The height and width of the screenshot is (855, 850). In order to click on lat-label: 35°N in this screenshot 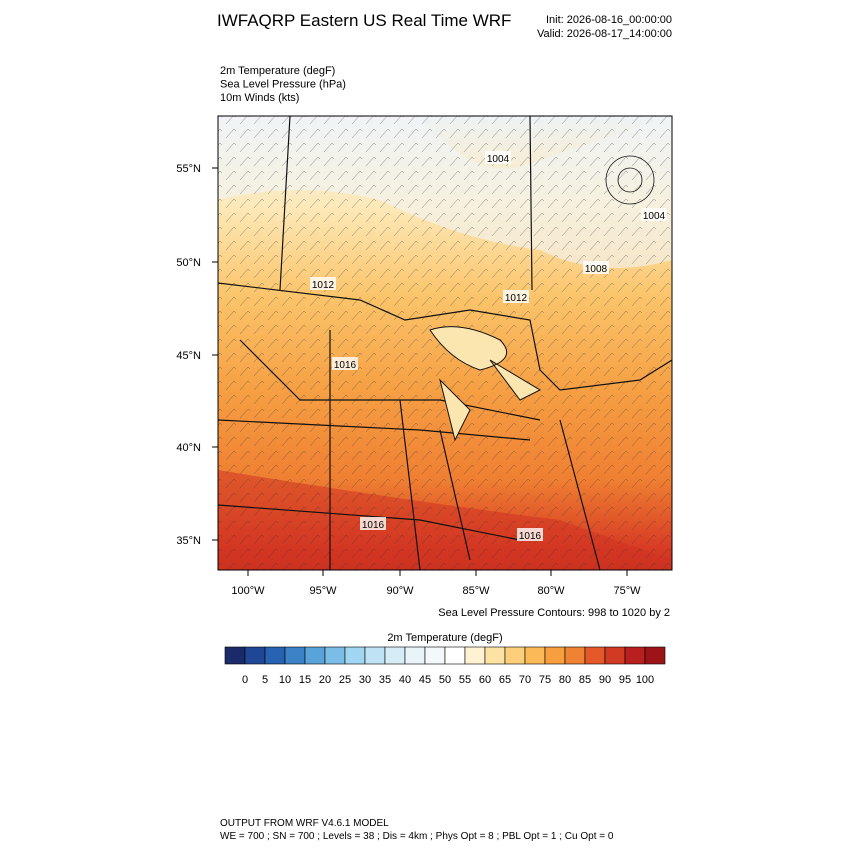, I will do `click(188, 541)`.